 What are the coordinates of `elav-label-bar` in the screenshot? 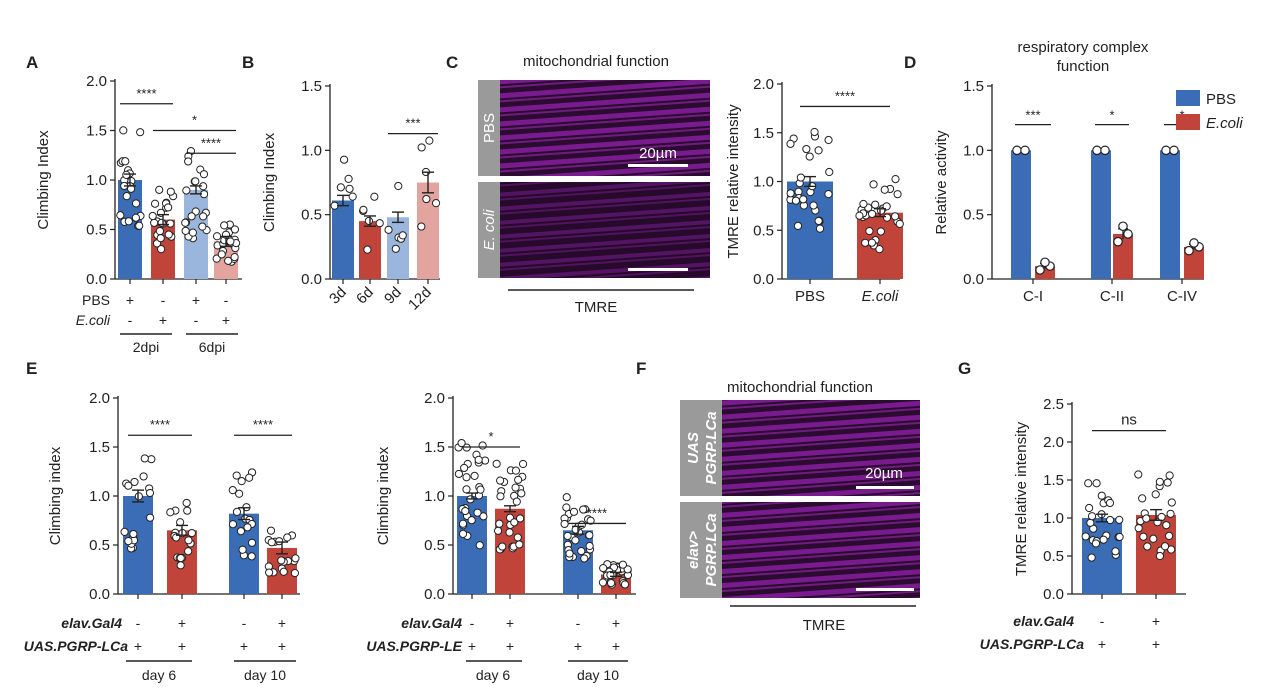 It's located at (701, 550).